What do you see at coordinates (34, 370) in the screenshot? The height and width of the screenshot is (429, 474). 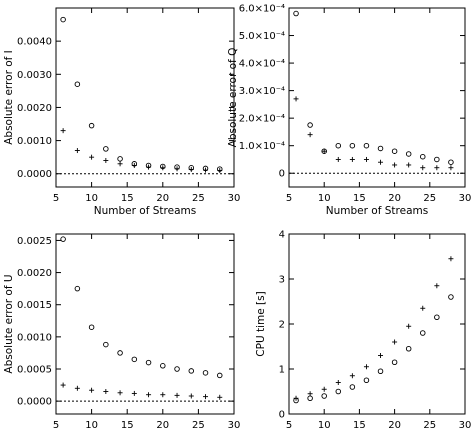 I see `y-tick-label: 0.0005` at bounding box center [34, 370].